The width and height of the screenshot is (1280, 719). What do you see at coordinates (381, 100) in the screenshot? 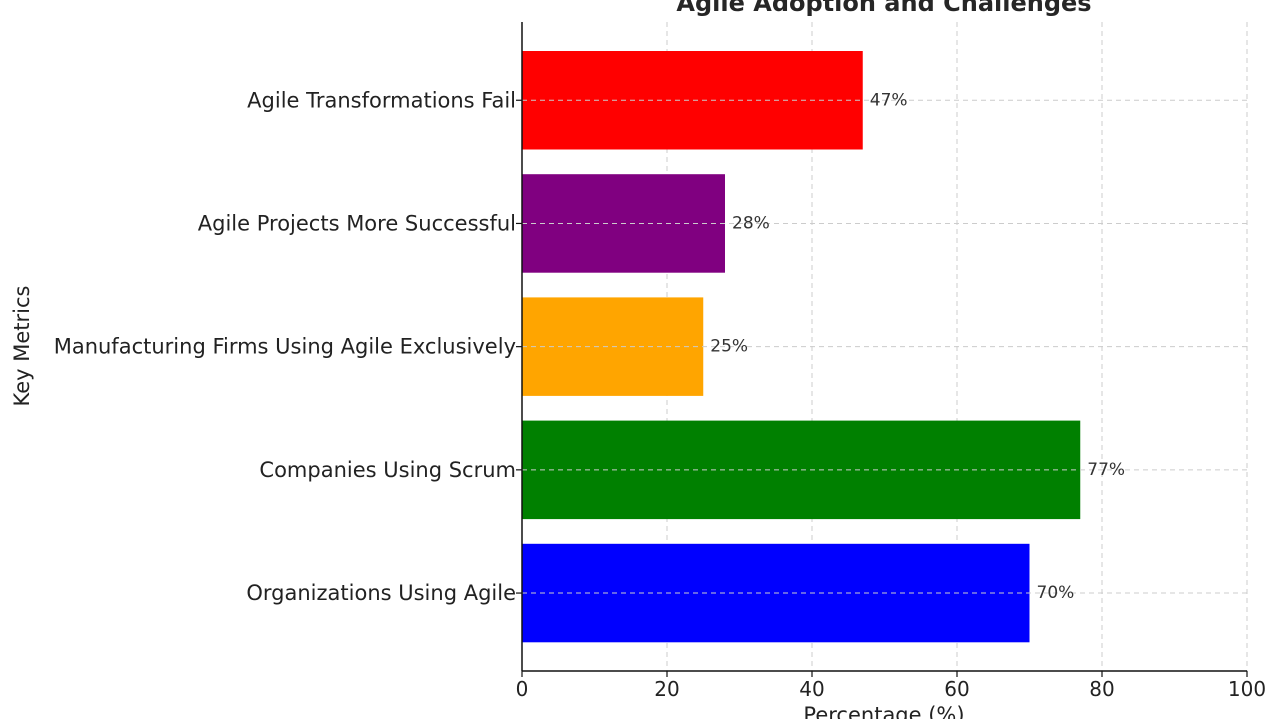
I see `y-tick-label: Agile Transformations Fail` at bounding box center [381, 100].